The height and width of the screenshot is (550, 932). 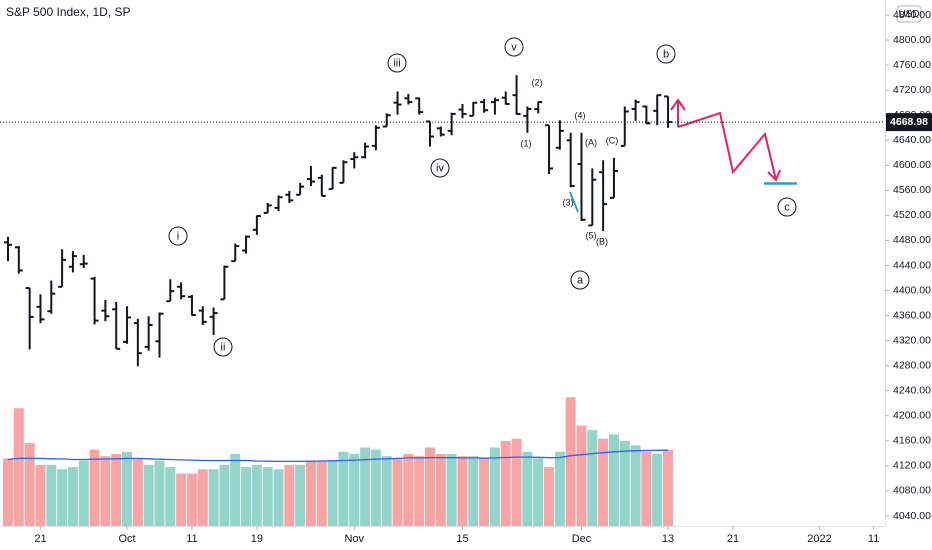 I want to click on wave-label: v, so click(x=514, y=47).